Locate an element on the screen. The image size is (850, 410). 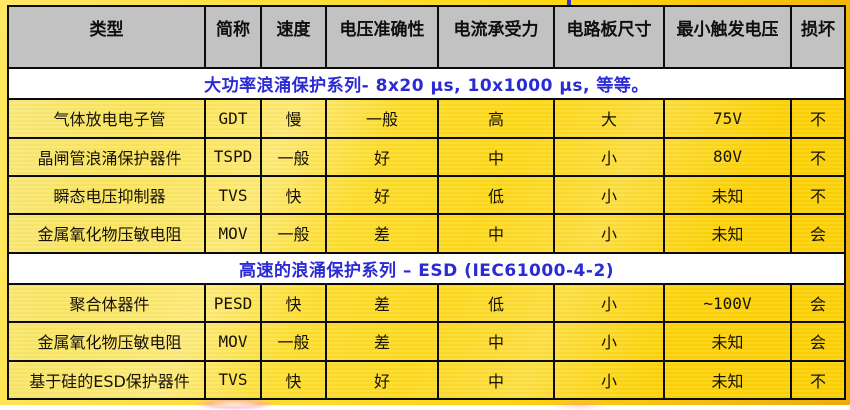
column-header-speed: 速度 is located at coordinates (293, 37).